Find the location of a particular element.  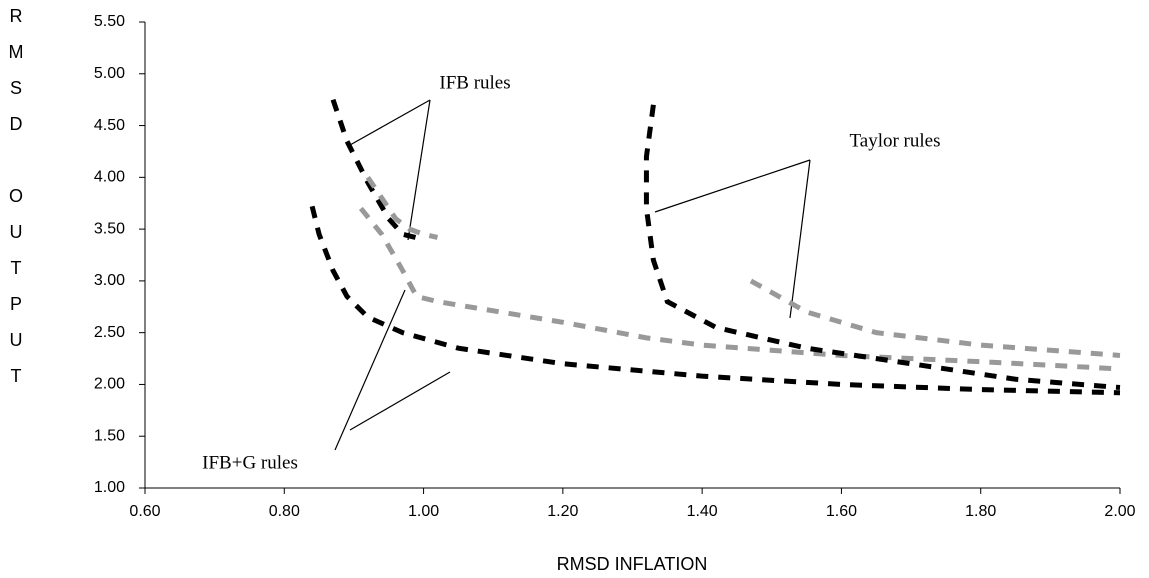

y-tick-label: 5.50 is located at coordinates (109, 21).